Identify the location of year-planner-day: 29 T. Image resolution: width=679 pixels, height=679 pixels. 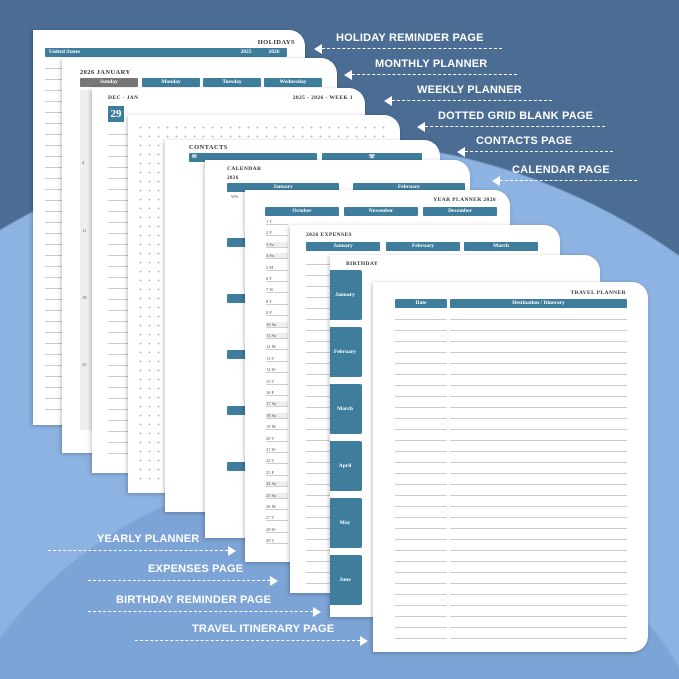
(277, 541).